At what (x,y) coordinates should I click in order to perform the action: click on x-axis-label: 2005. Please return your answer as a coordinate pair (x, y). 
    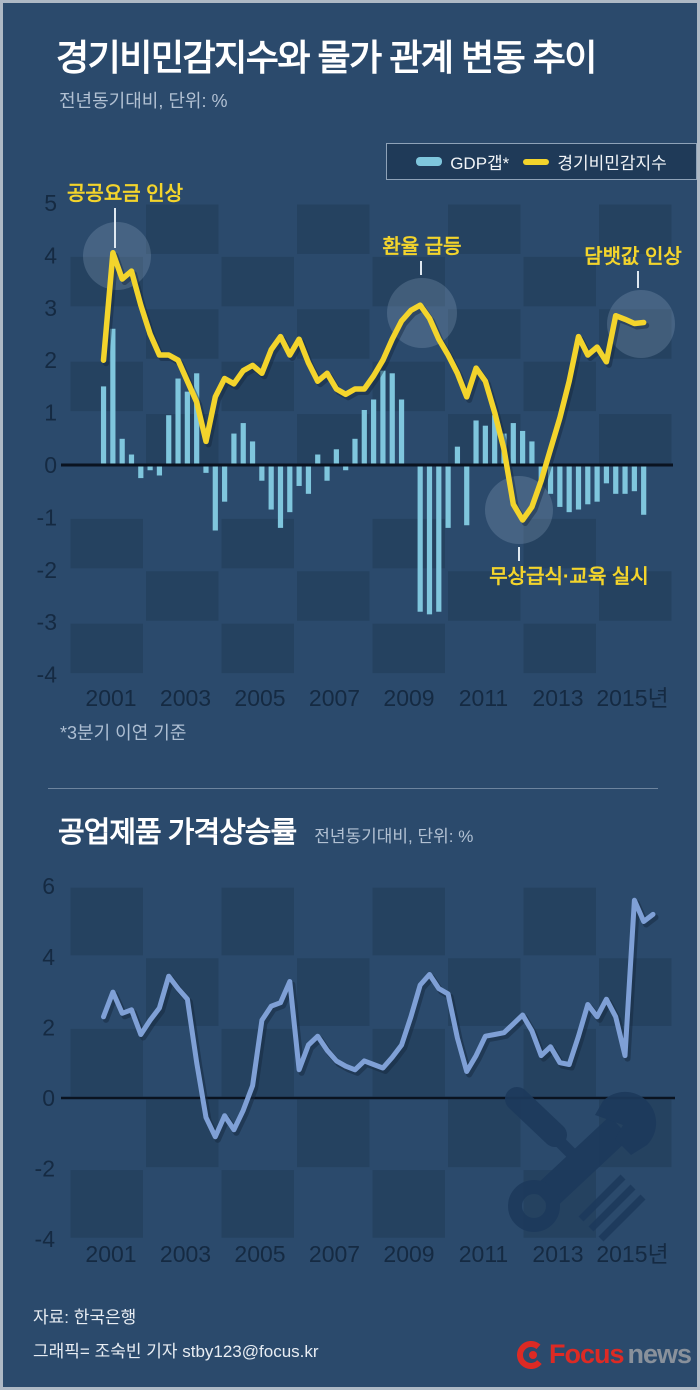
    Looking at the image, I should click on (259, 698).